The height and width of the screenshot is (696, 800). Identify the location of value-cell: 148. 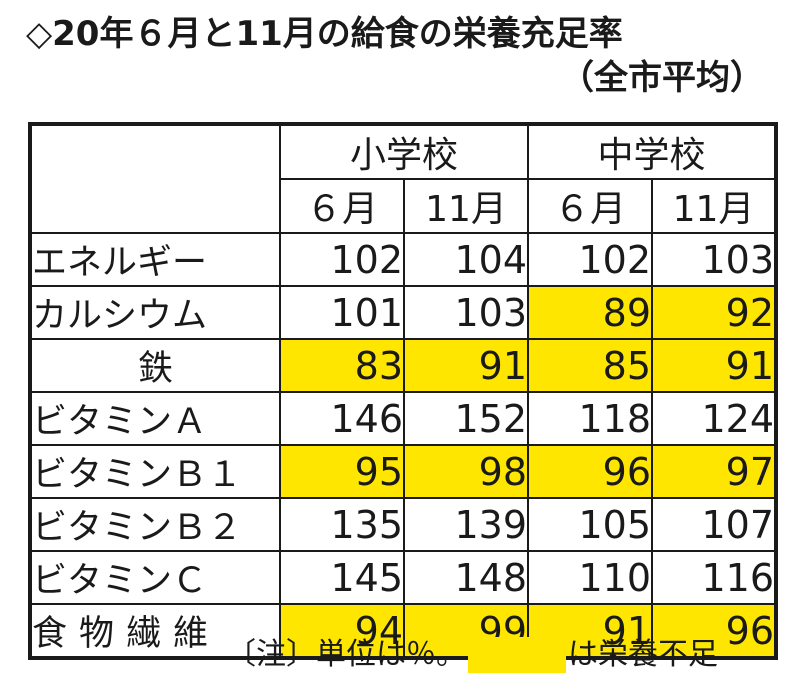
(466, 577).